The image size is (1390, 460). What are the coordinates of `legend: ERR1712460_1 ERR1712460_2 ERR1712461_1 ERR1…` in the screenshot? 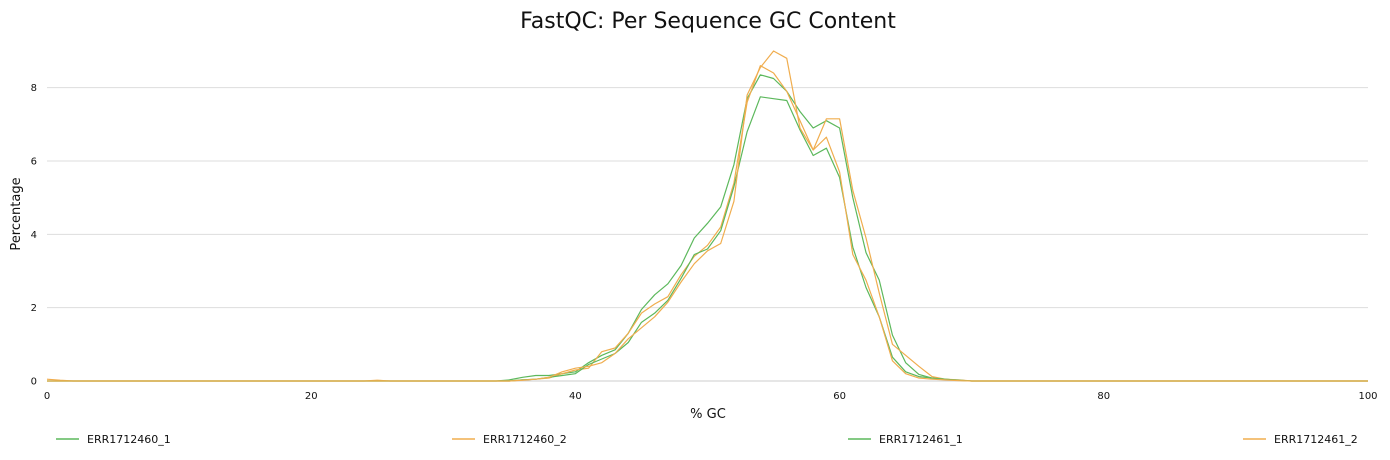 It's located at (707, 439).